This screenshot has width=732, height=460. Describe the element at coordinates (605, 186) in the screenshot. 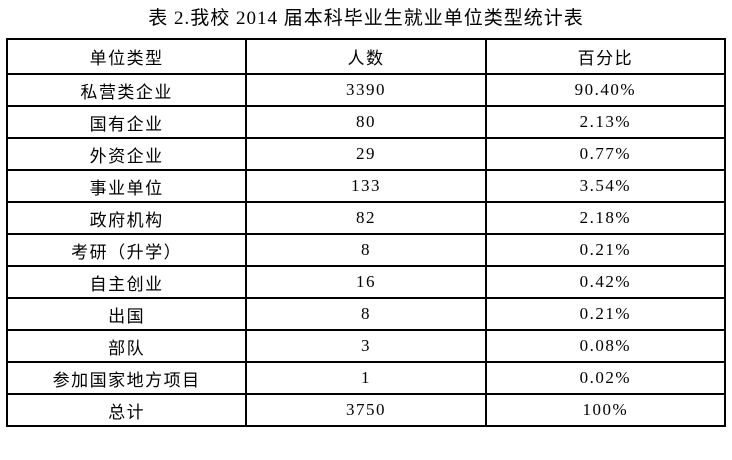

I see `percent-cell: 3.54%` at that location.